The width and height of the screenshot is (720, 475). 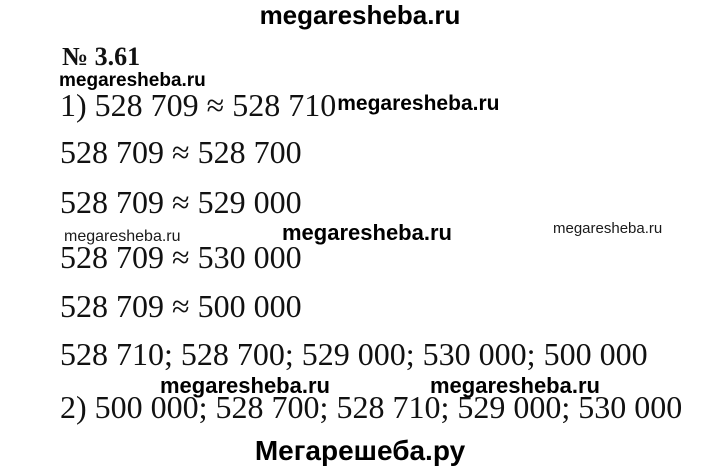 I want to click on inline-watermark: megaresheba.ru, so click(x=418, y=103).